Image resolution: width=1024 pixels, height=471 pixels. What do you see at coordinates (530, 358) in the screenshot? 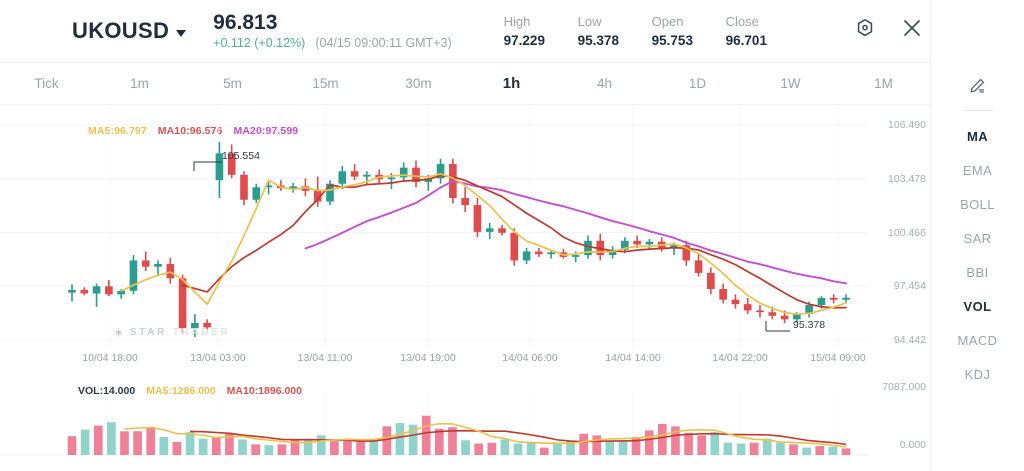
I see `time-tick: 14/04 06:00` at bounding box center [530, 358].